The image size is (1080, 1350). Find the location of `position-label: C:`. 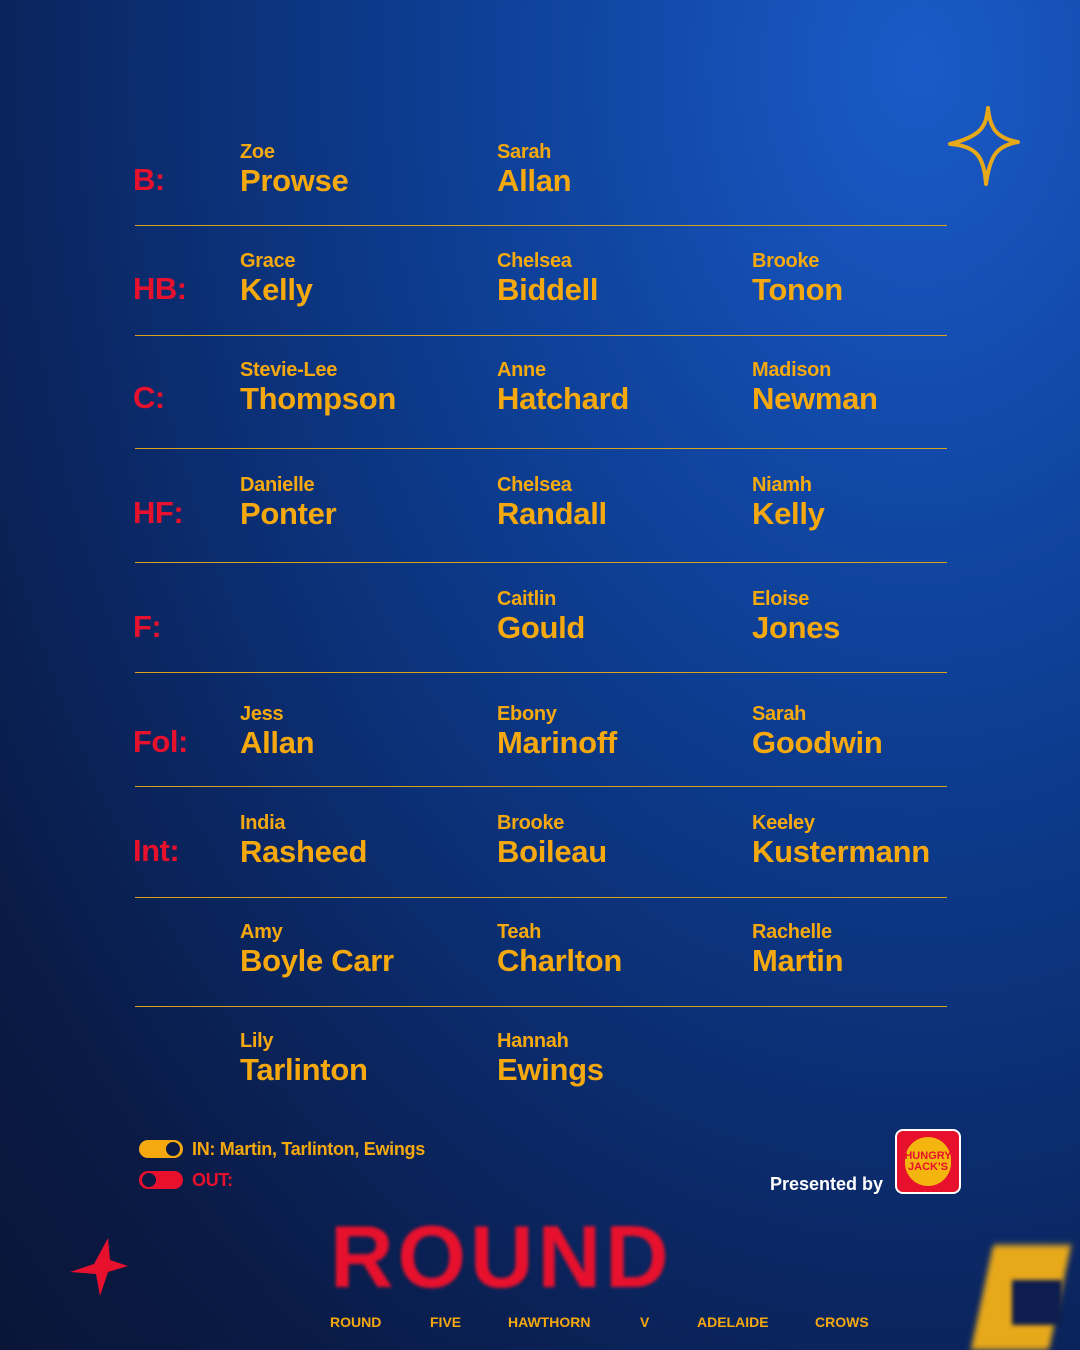

position-label: C: is located at coordinates (149, 397).